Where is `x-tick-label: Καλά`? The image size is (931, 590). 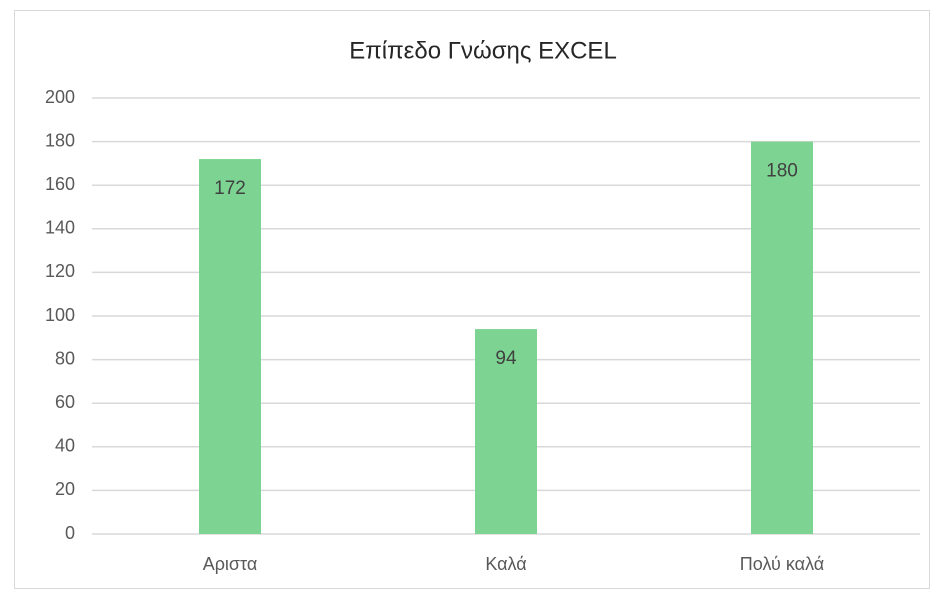 x-tick-label: Καλά is located at coordinates (505, 564).